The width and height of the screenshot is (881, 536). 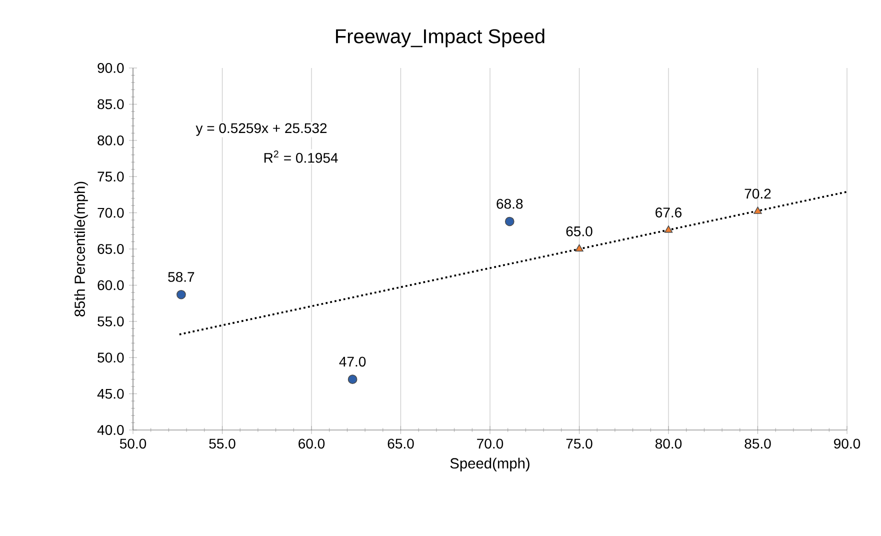 I want to click on y-tick-label: 90.0, so click(x=111, y=68).